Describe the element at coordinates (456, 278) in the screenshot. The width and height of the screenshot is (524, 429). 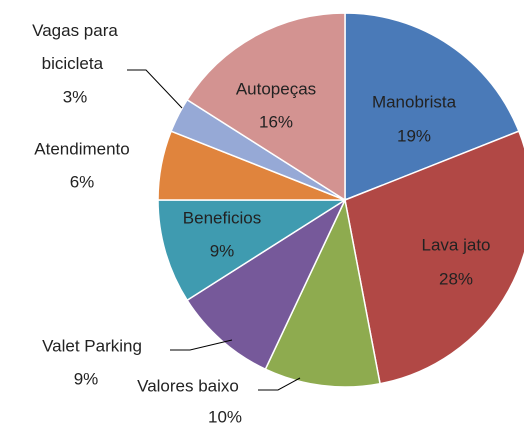
I see `slice-value-label: 28%` at that location.